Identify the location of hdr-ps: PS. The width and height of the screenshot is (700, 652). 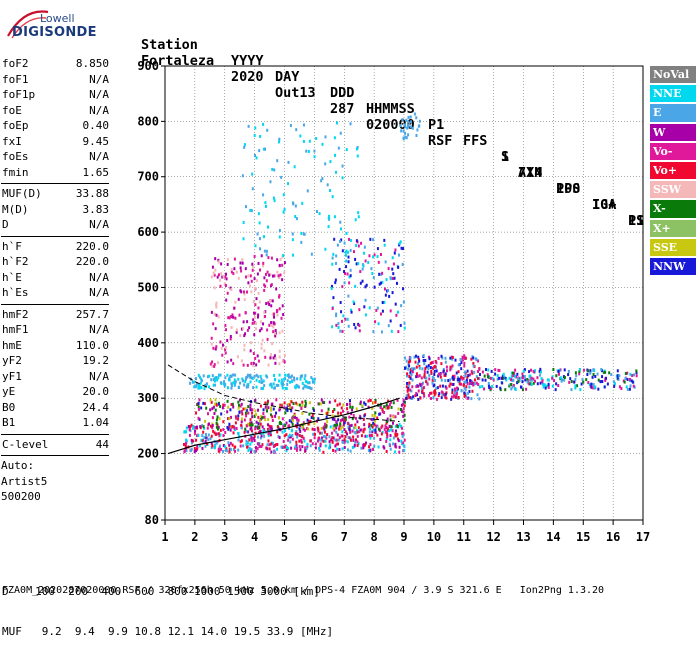
(636, 221).